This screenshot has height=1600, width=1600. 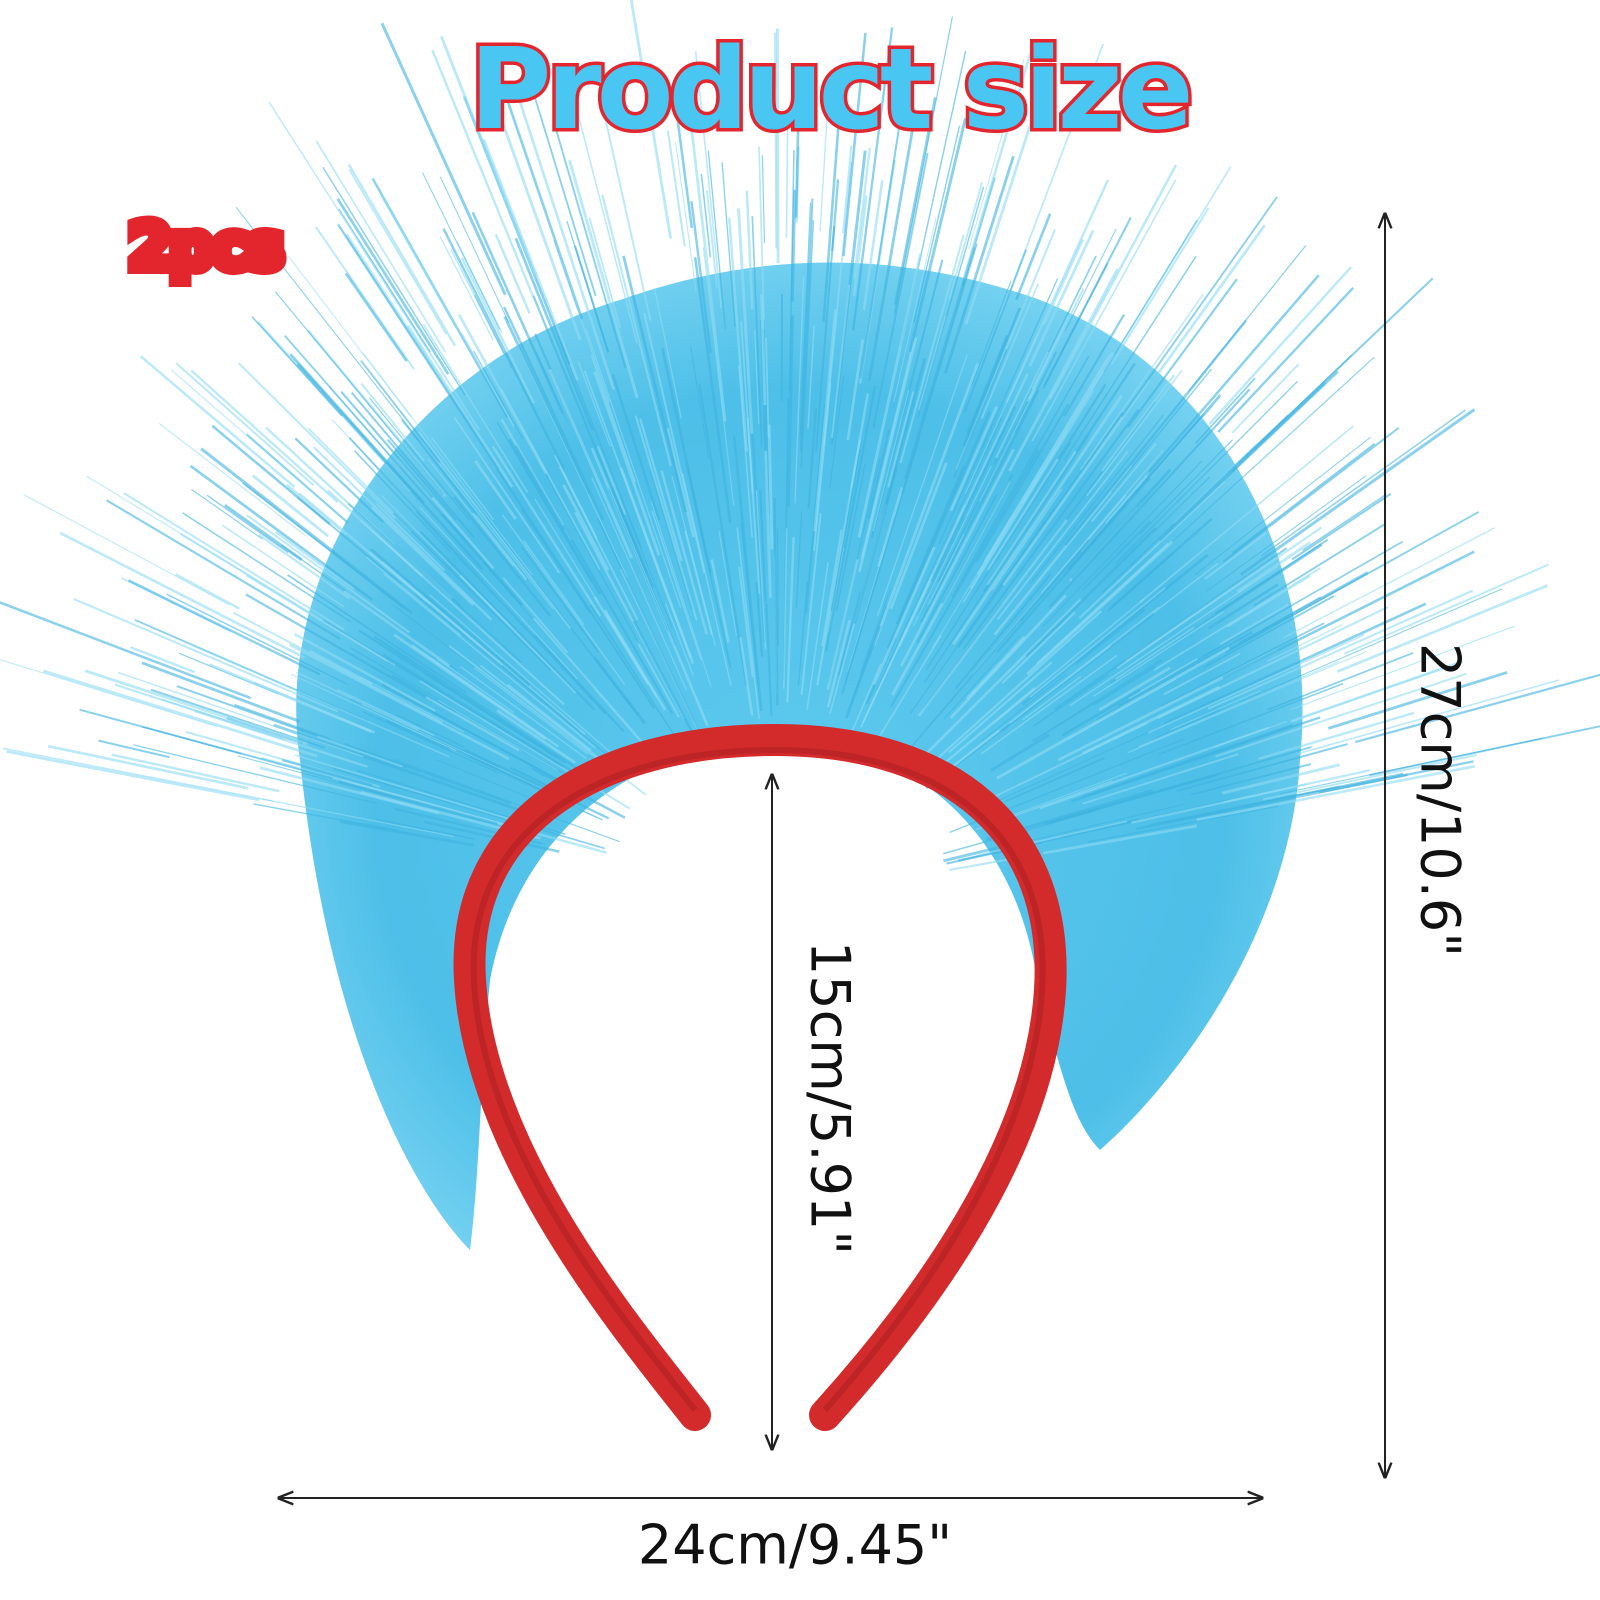 I want to click on height-label: 27cm/10.6", so click(x=1439, y=800).